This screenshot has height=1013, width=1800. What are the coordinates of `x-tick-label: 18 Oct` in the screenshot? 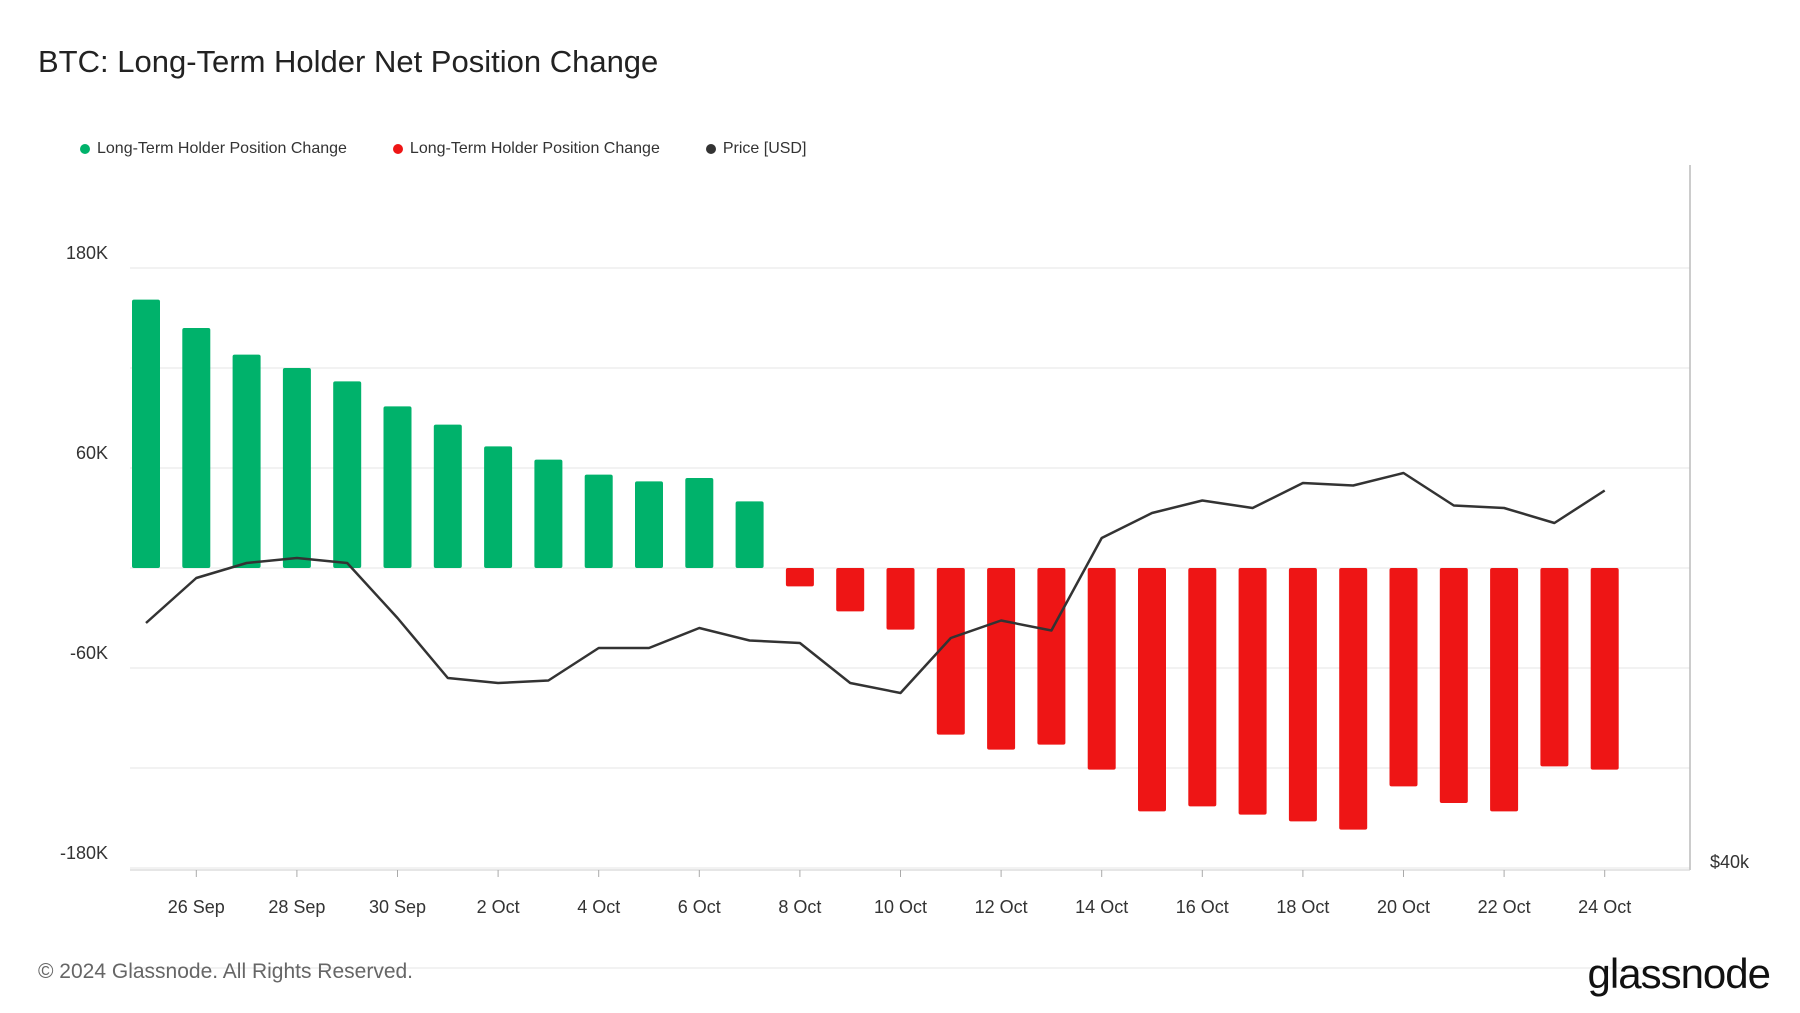 It's located at (1302, 907).